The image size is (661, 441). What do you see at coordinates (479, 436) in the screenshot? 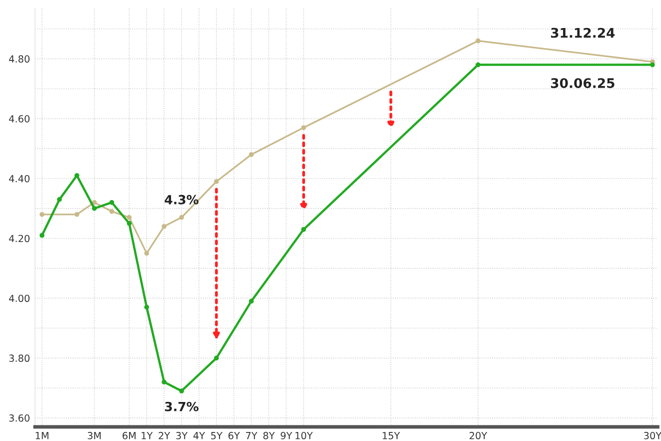
I see `x-tick-label: 20Y` at bounding box center [479, 436].